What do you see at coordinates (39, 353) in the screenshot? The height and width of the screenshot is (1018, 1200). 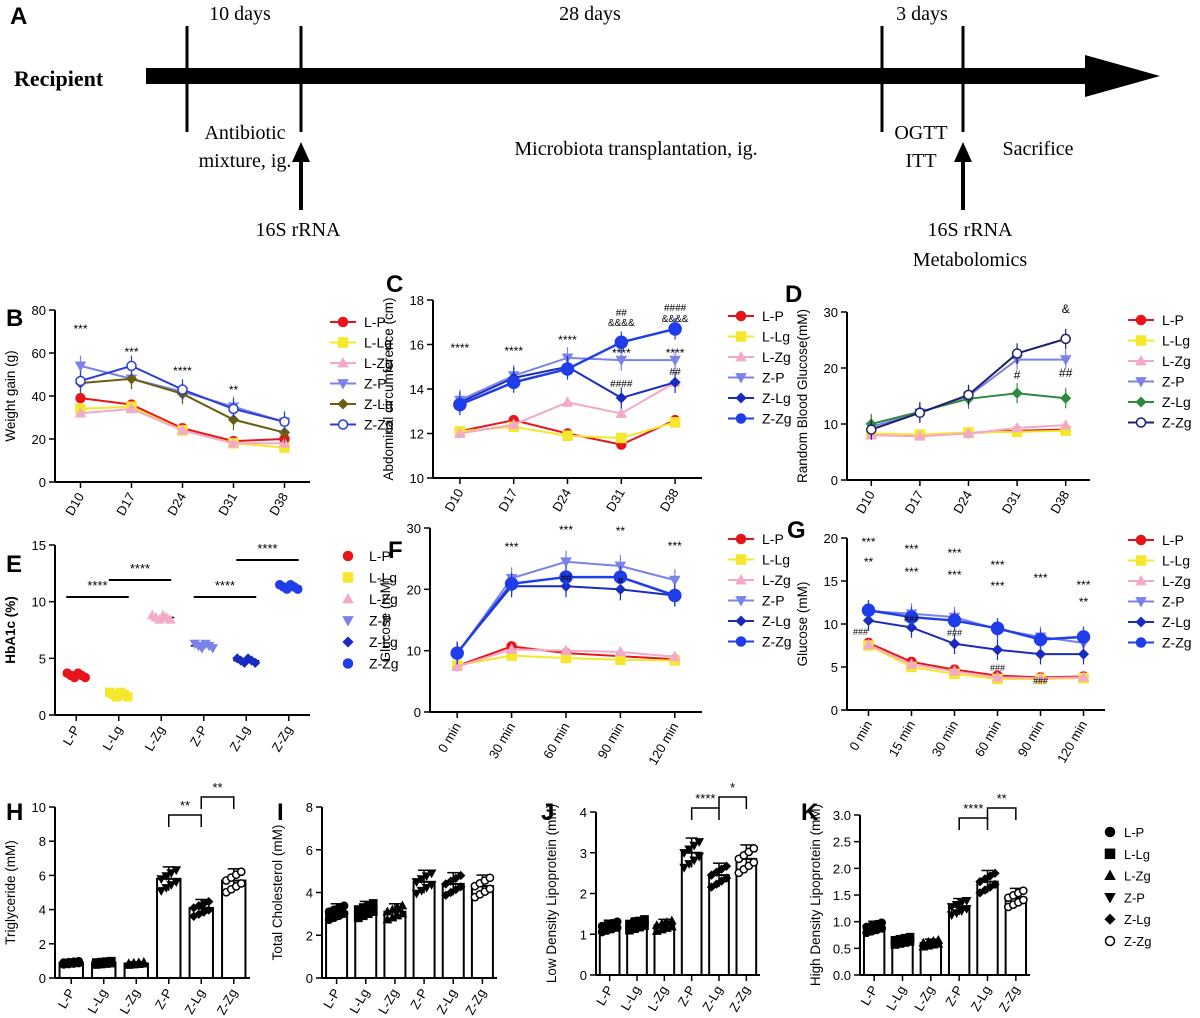 I see `y-tick-label: 60` at bounding box center [39, 353].